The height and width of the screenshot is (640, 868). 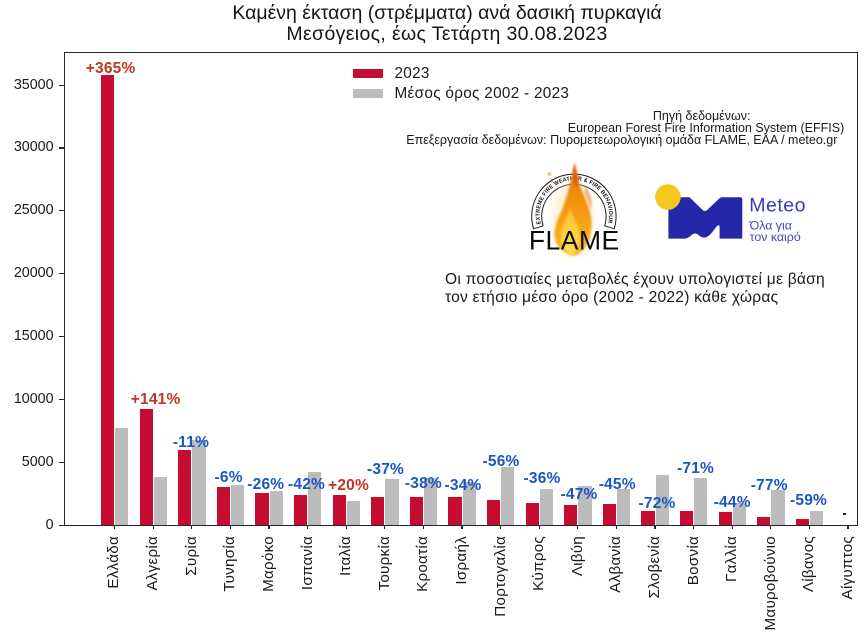 I want to click on svg-text: Όλα για, so click(x=770, y=226).